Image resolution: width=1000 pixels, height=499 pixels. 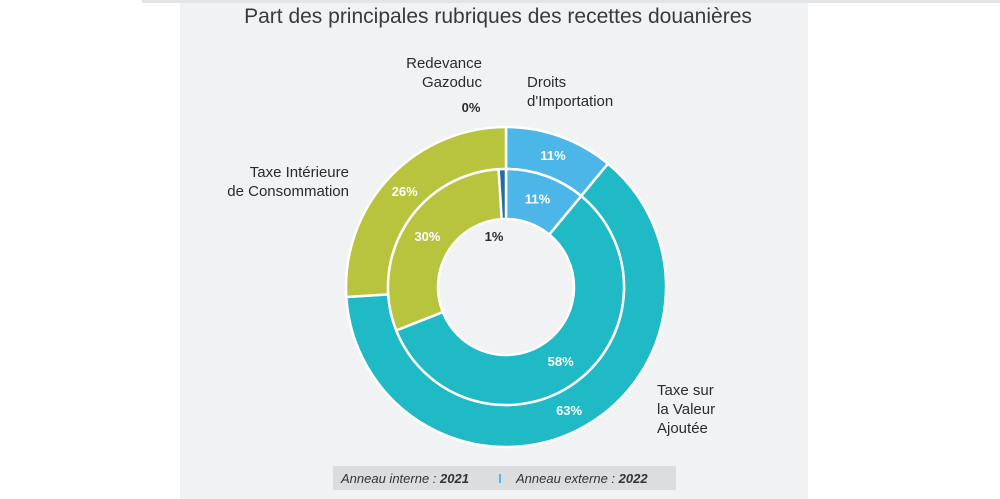 I want to click on legend-box, so click(x=504, y=478).